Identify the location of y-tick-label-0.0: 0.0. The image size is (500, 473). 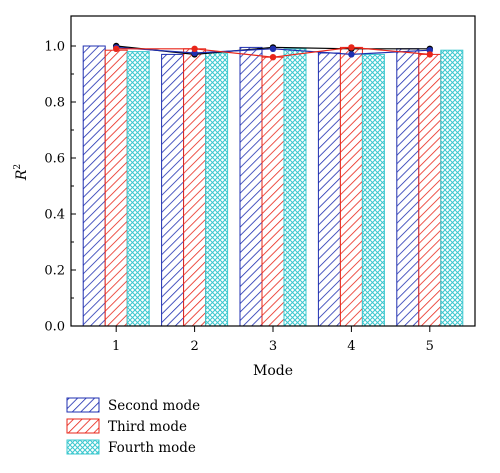
(54, 327).